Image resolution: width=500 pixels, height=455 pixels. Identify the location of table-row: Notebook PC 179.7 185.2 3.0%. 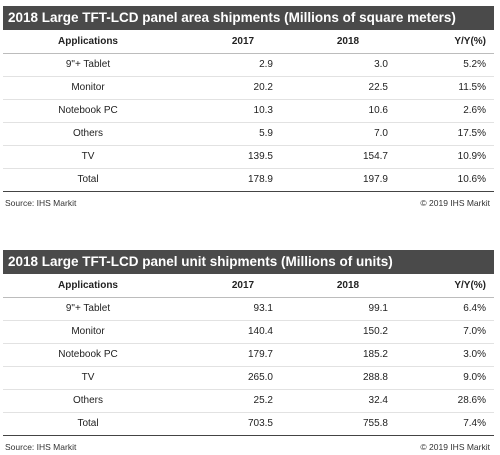
(248, 355).